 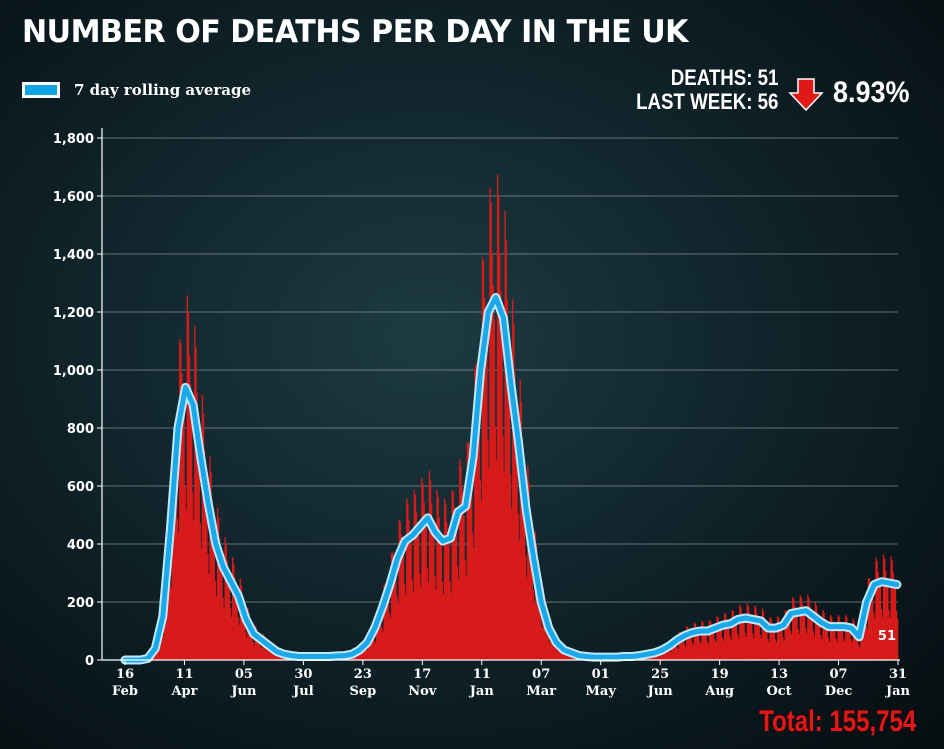 I want to click on x-tick-month: Jun, so click(x=660, y=691).